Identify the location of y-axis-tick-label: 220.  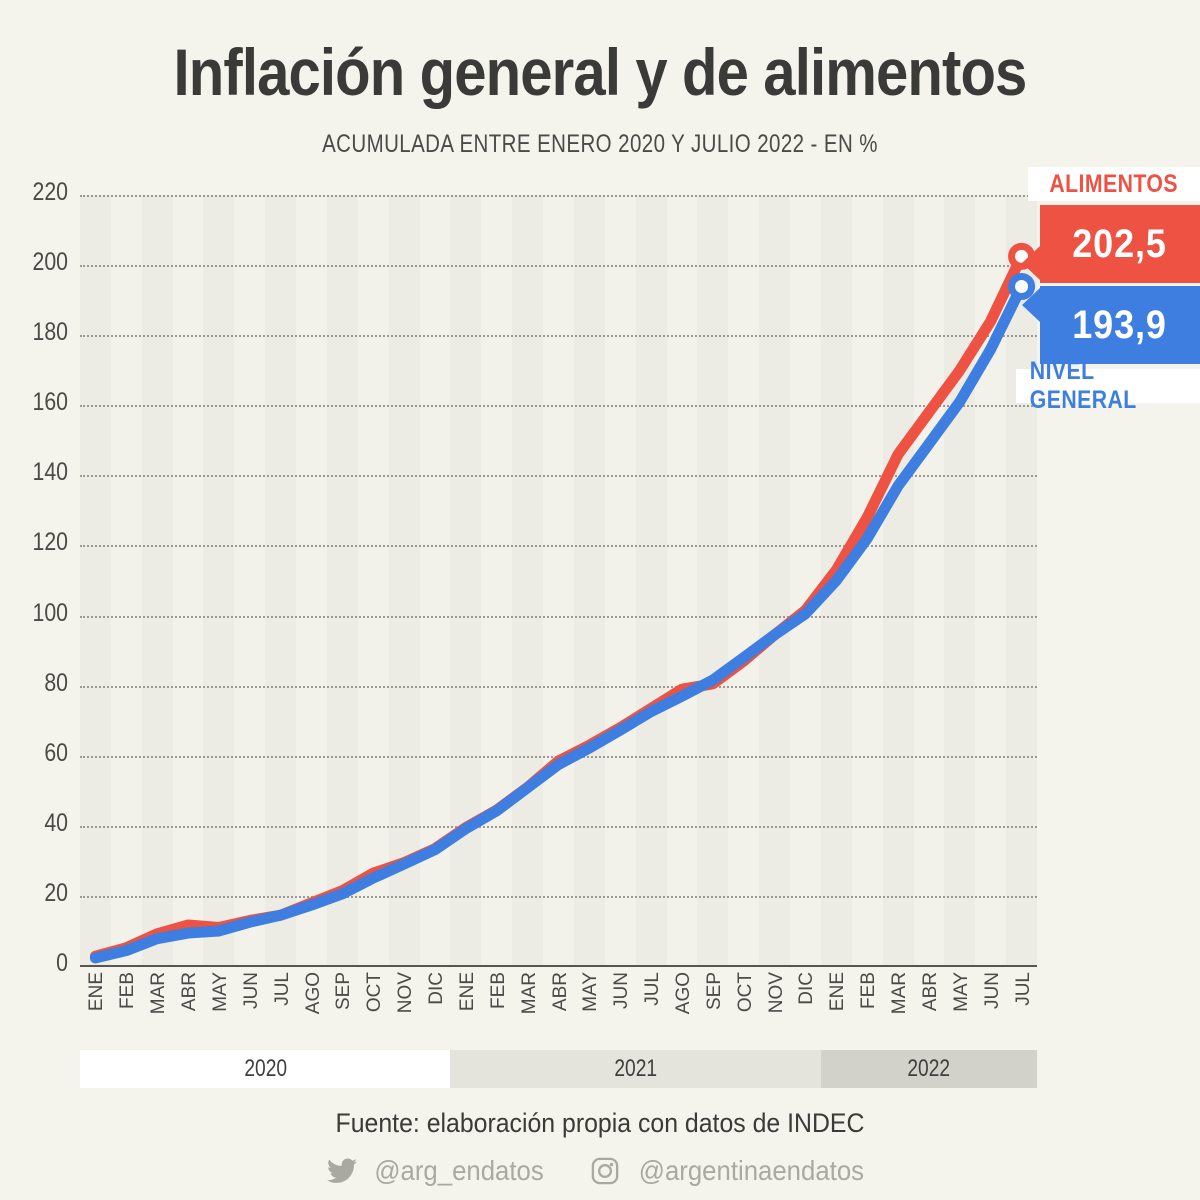
(50, 192).